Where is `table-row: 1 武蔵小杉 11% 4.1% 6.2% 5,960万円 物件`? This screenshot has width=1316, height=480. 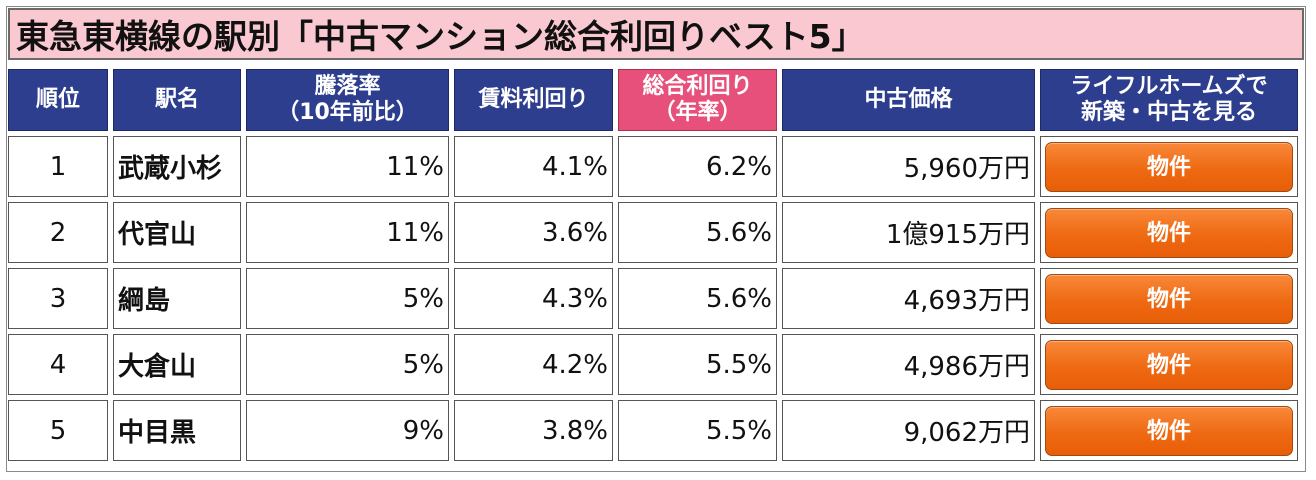
table-row: 1 武蔵小杉 11% 4.1% 6.2% 5,960万円 物件 is located at coordinates (653, 166).